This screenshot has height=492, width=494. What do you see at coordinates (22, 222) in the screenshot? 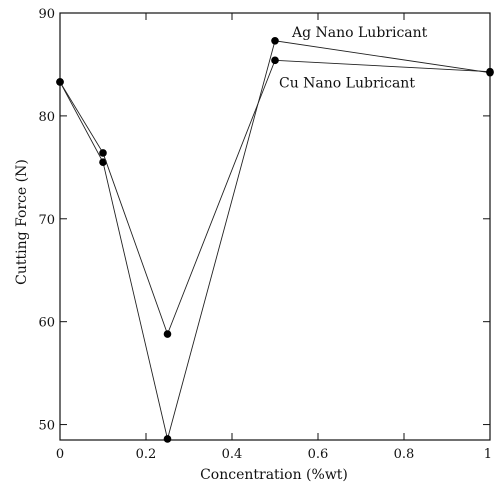
I see `y-axis-label: Cutting Force (N)` at bounding box center [22, 222].